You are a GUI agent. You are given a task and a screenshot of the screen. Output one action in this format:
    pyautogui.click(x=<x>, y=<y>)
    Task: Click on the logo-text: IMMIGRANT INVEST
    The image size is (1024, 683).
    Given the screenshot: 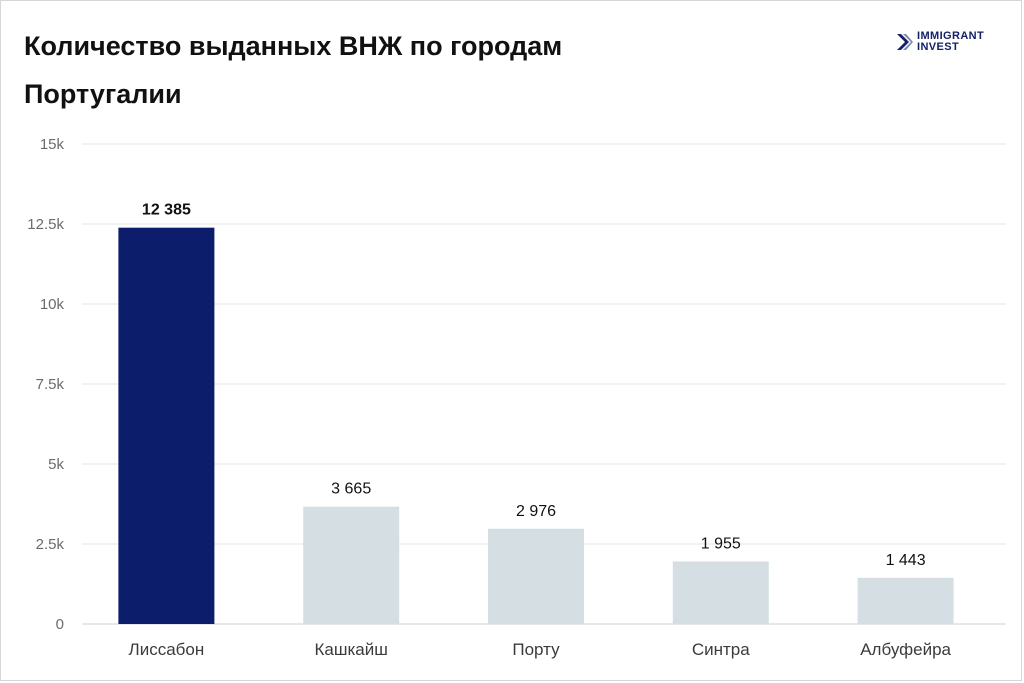 What is the action you would take?
    pyautogui.click(x=950, y=42)
    